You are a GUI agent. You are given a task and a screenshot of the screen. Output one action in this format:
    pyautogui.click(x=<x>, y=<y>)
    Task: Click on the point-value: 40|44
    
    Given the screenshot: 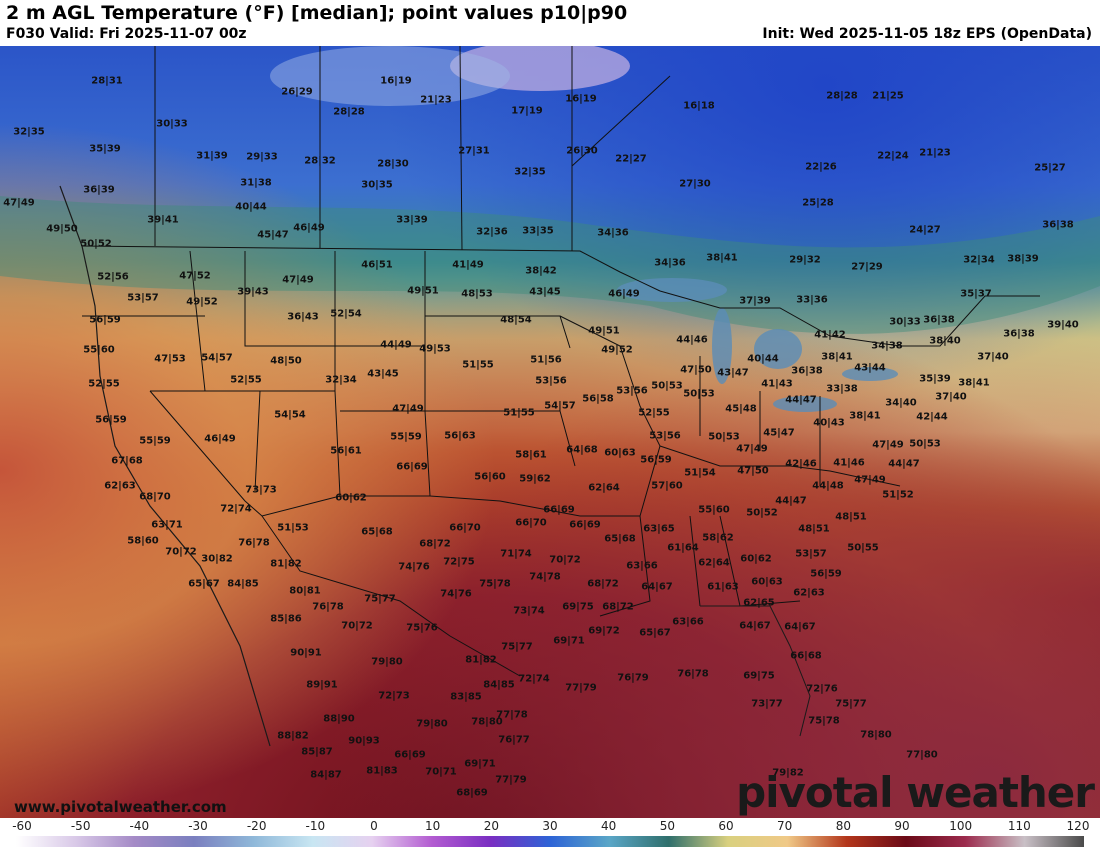 What is the action you would take?
    pyautogui.click(x=251, y=207)
    